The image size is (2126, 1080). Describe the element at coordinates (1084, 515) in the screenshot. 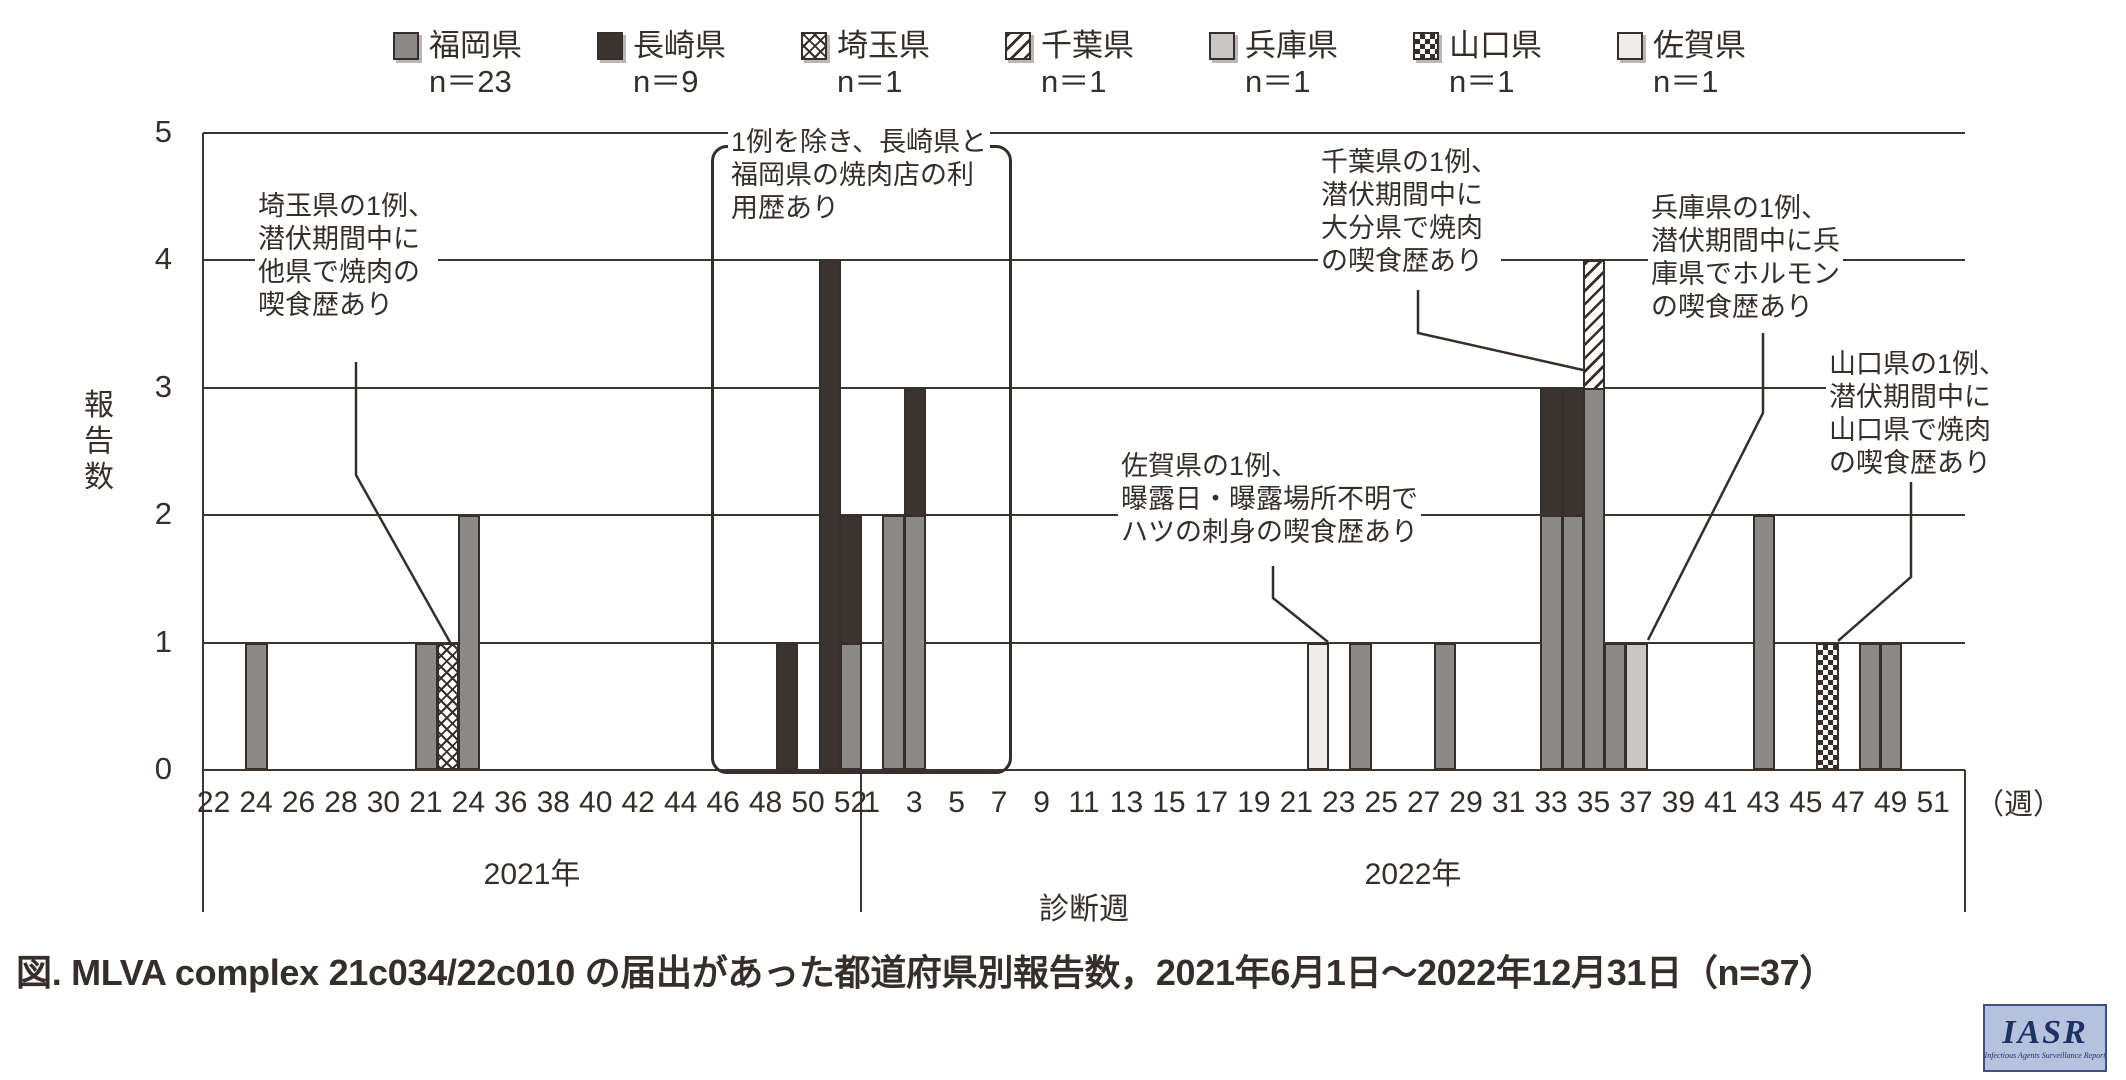

I see `gridline-y2` at that location.